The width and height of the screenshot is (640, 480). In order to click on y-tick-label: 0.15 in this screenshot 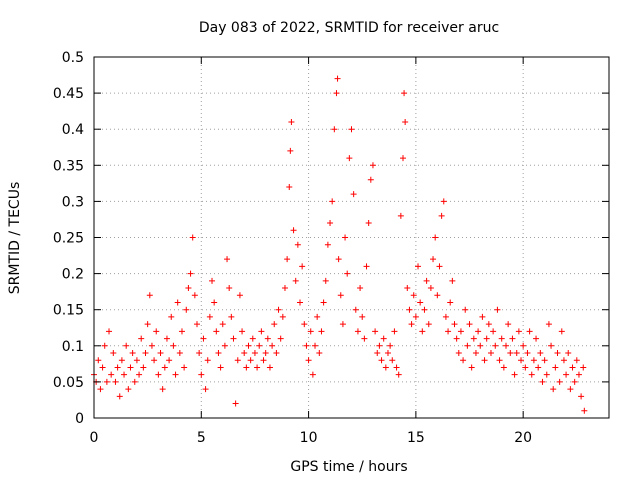, I will do `click(68, 311)`.